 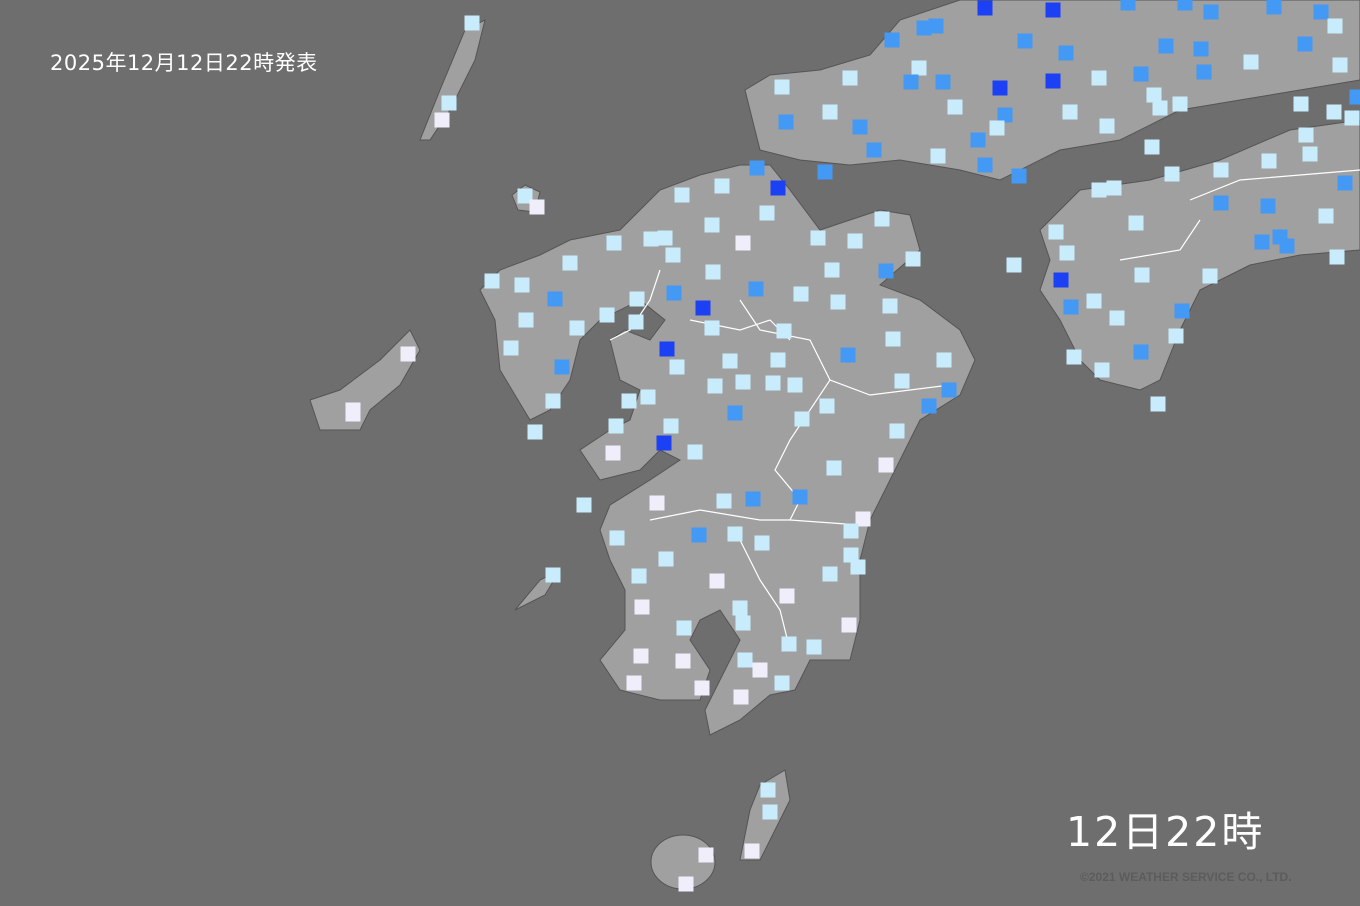 I want to click on land-tsushima, so click(x=452, y=80).